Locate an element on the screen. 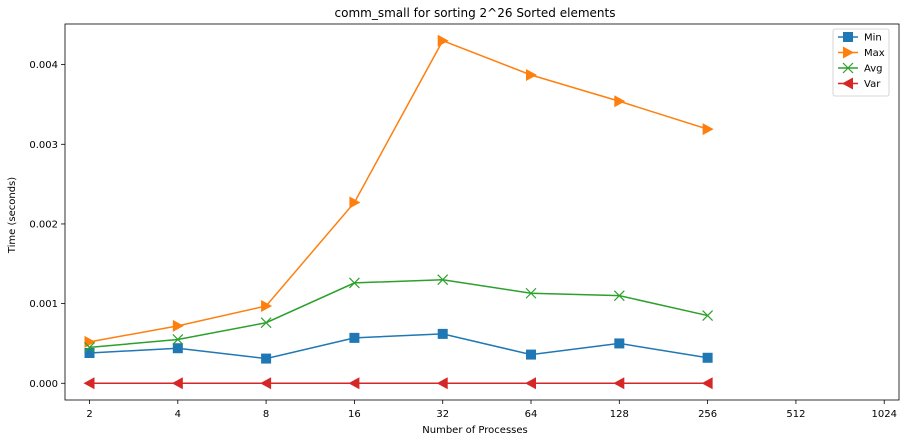 The width and height of the screenshot is (913, 441). y-axis-label: Time (seconds) is located at coordinates (12, 215).